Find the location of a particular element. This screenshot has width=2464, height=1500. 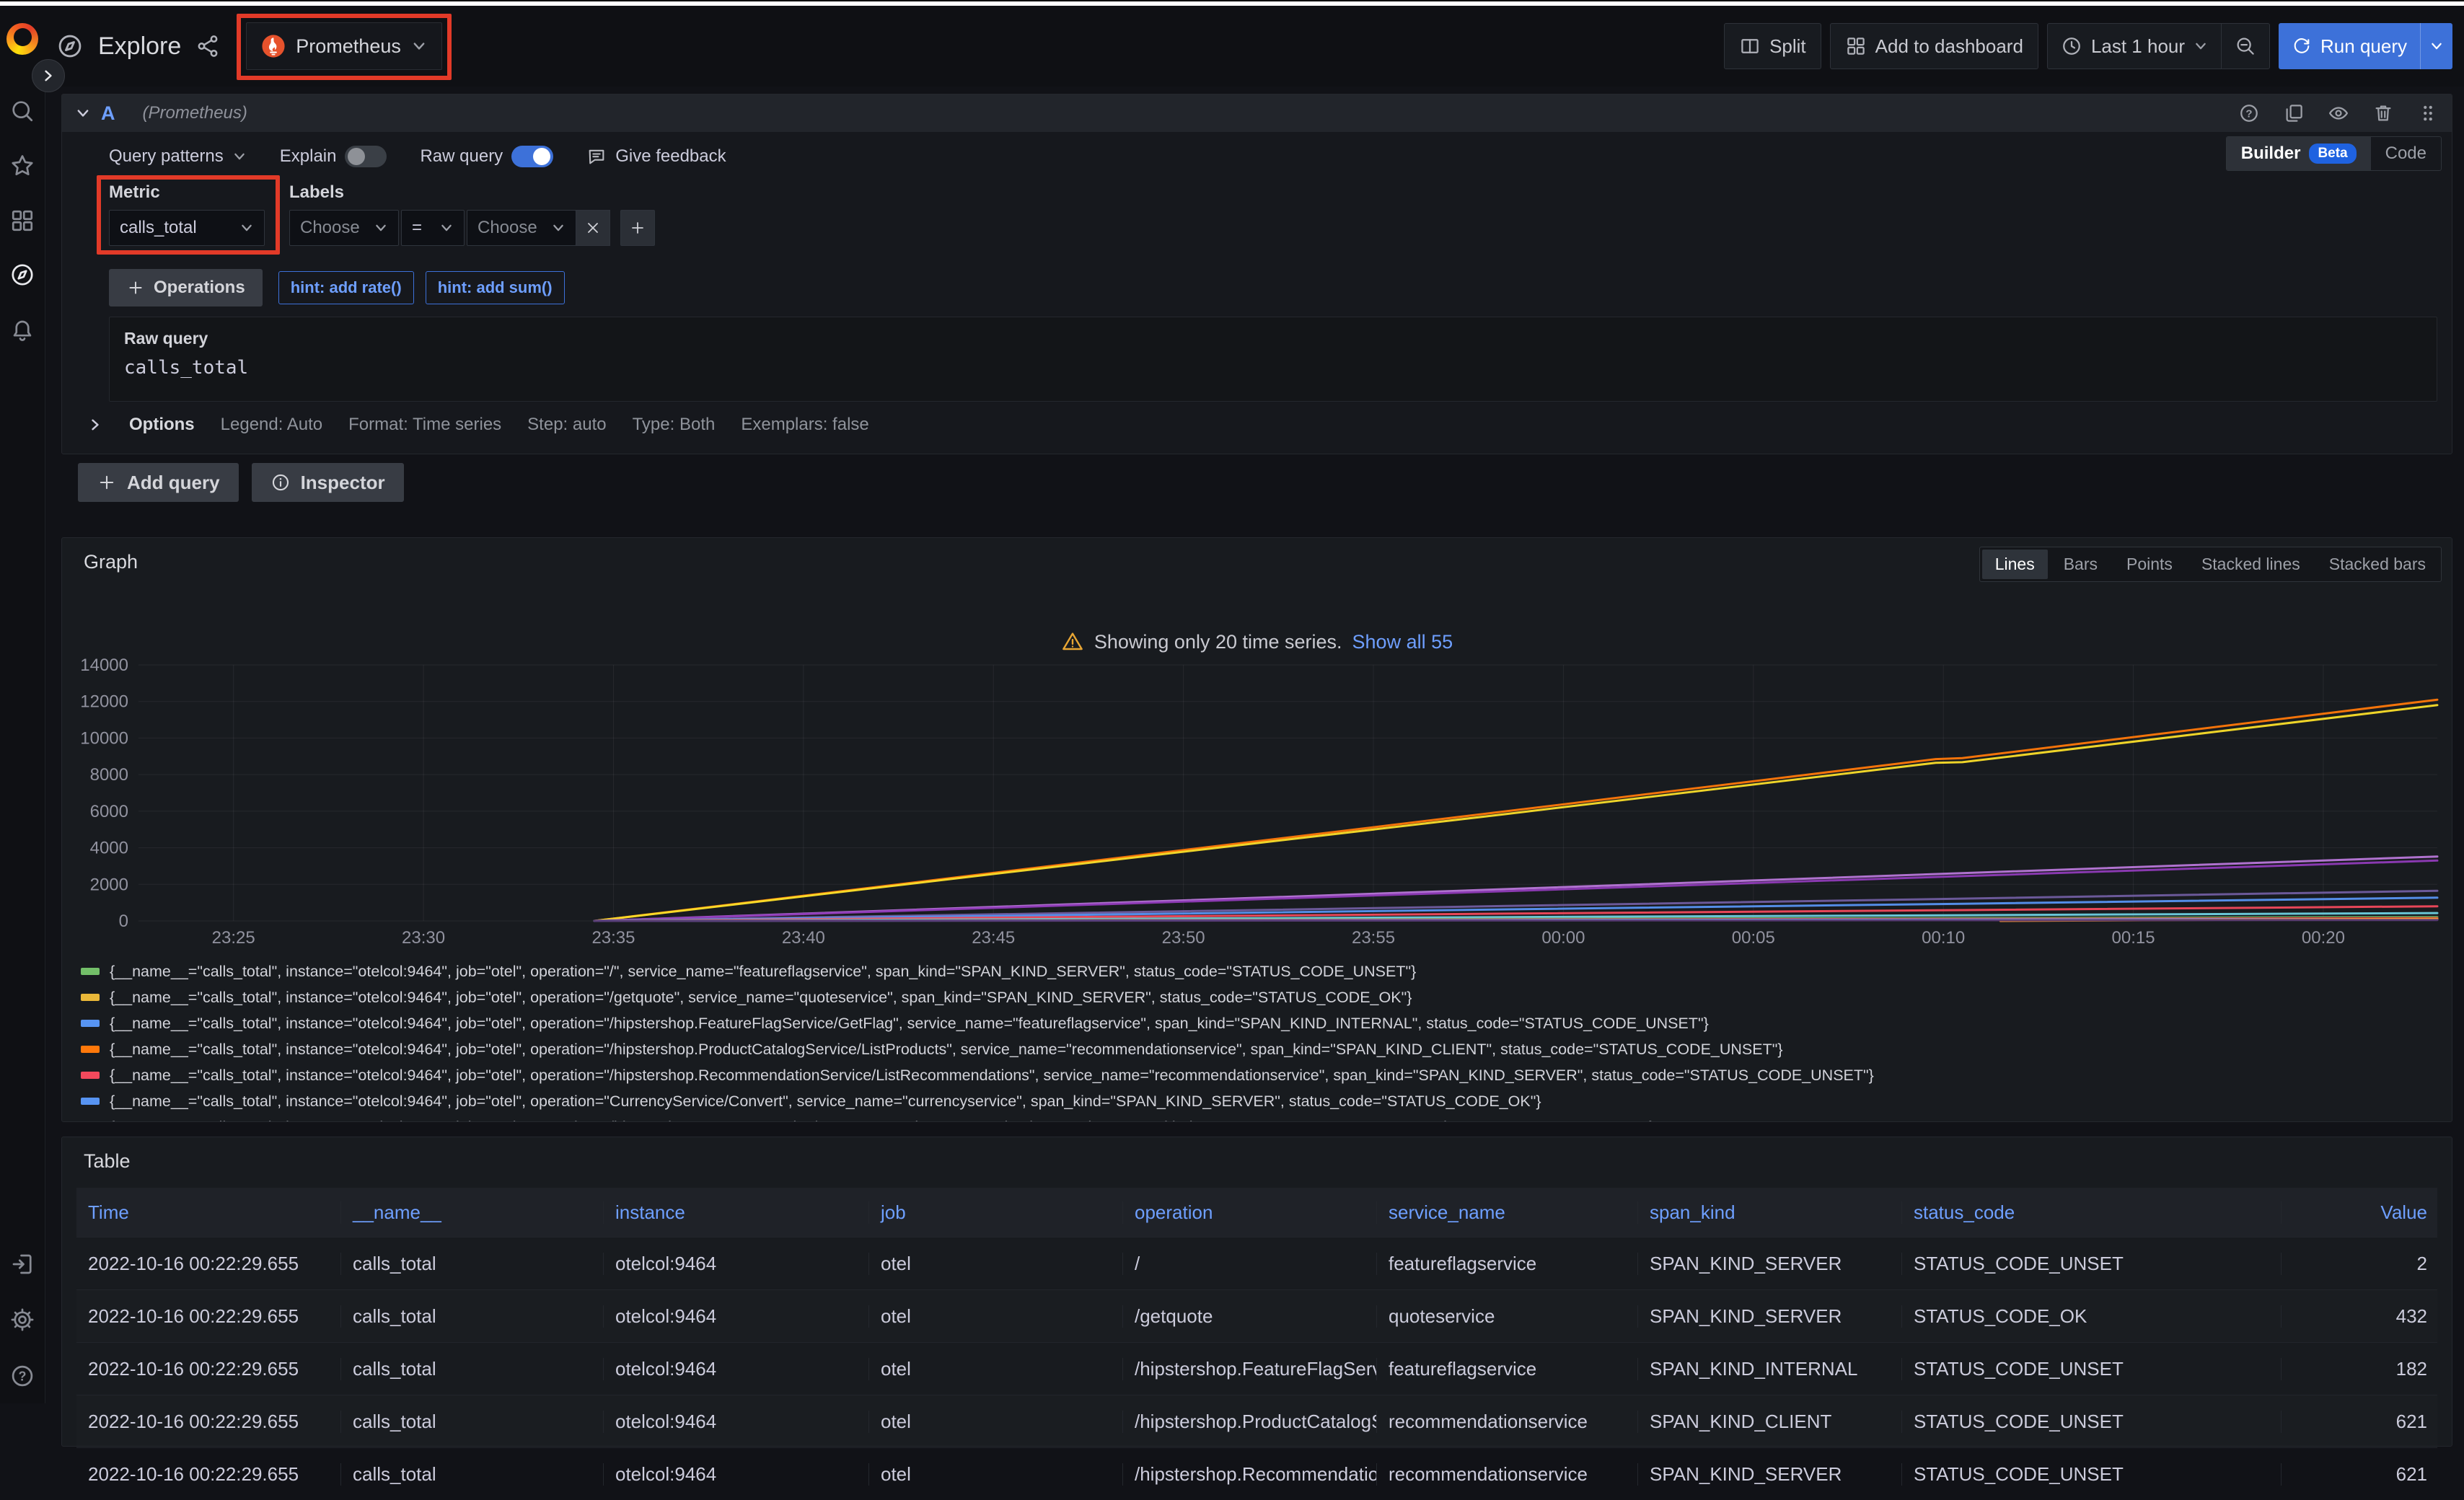

graph-mode-stacked-bars: Stacked bars is located at coordinates (2377, 564).